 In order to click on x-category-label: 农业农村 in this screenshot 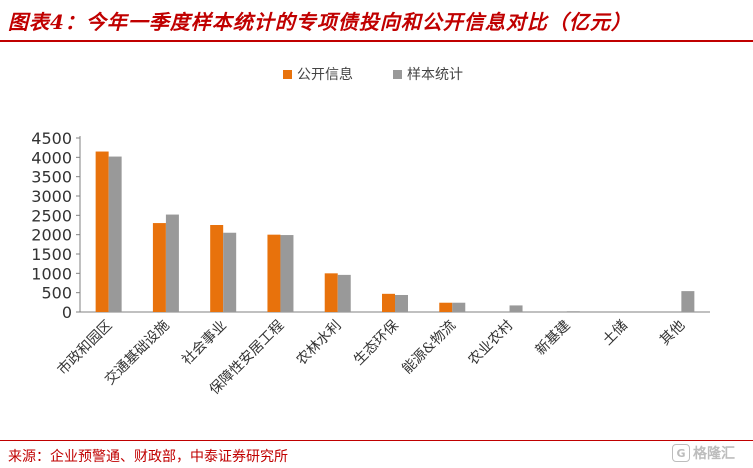, I will do `click(490, 343)`.